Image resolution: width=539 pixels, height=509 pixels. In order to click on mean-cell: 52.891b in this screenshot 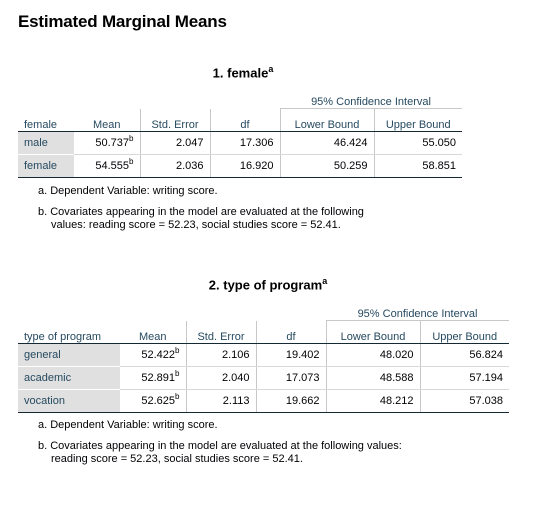, I will do `click(153, 378)`.